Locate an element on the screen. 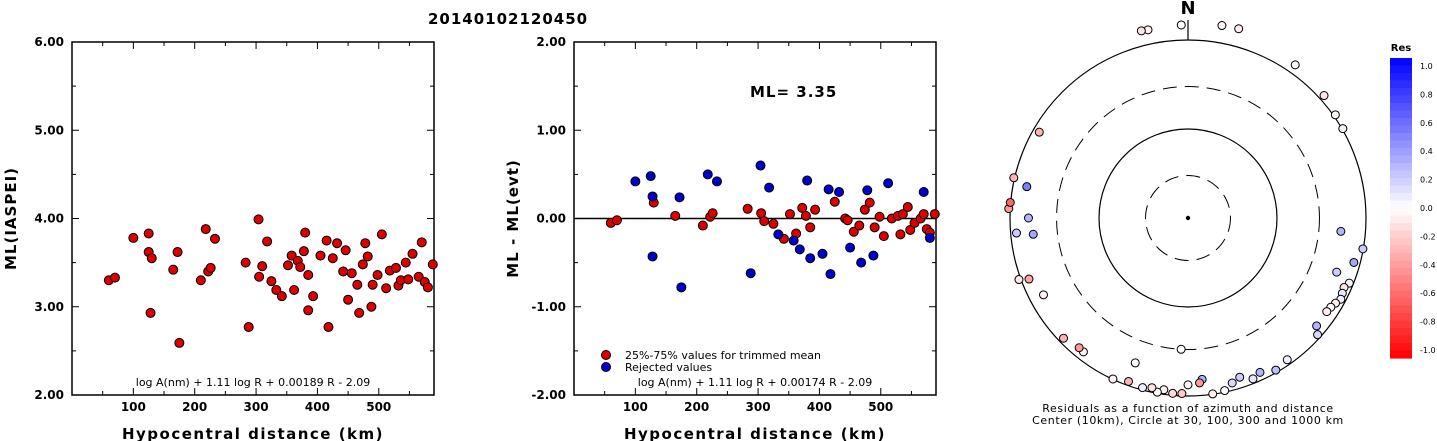 Image resolution: width=1437 pixels, height=441 pixels. colorbar-tick-label: 1.0 is located at coordinates (1426, 66).